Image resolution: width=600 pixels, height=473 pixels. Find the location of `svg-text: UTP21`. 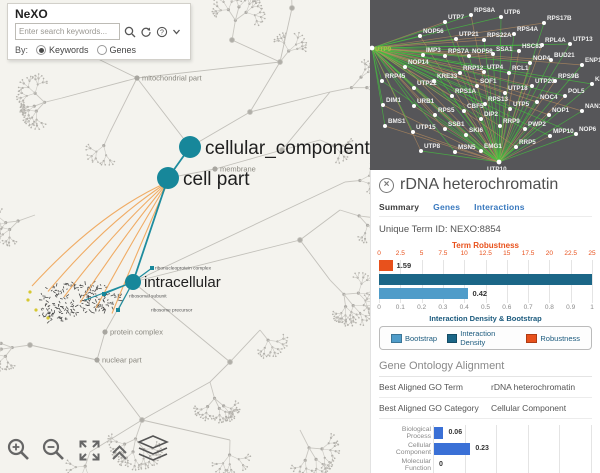

svg-text: UTP21 is located at coordinates (469, 34).